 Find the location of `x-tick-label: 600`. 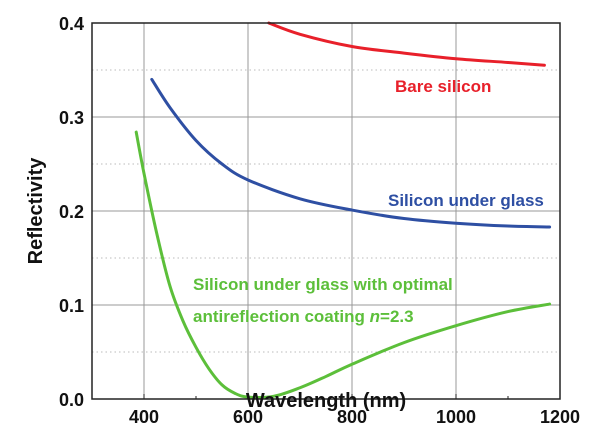

x-tick-label: 600 is located at coordinates (248, 417).